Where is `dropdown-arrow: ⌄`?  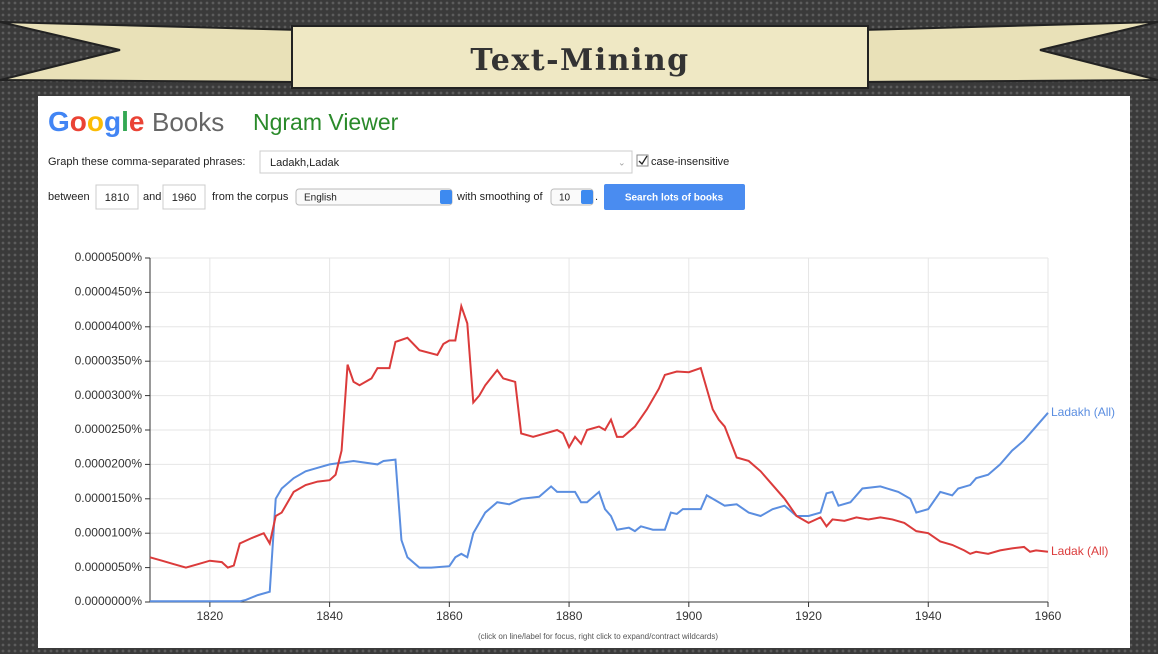
dropdown-arrow: ⌄ is located at coordinates (622, 162).